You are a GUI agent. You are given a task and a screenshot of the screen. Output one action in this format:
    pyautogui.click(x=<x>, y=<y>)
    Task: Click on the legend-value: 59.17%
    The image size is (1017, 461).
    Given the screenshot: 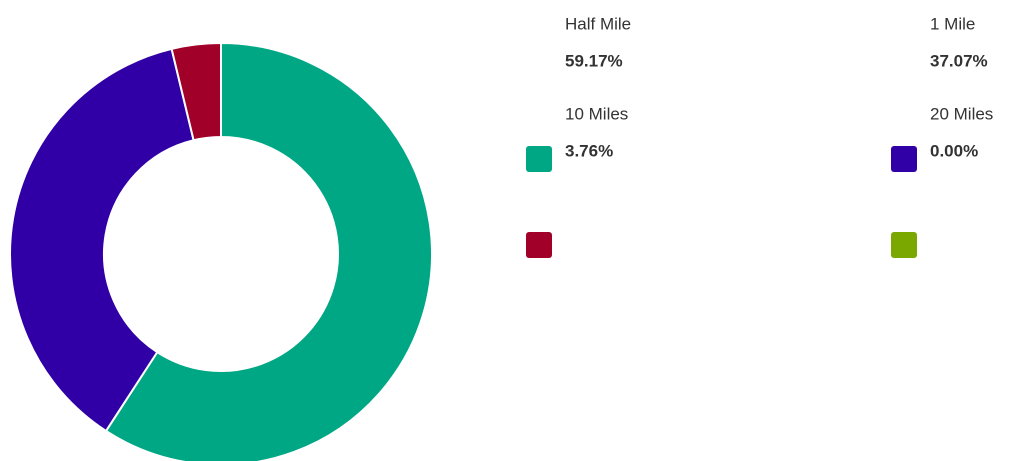 What is the action you would take?
    pyautogui.click(x=594, y=60)
    